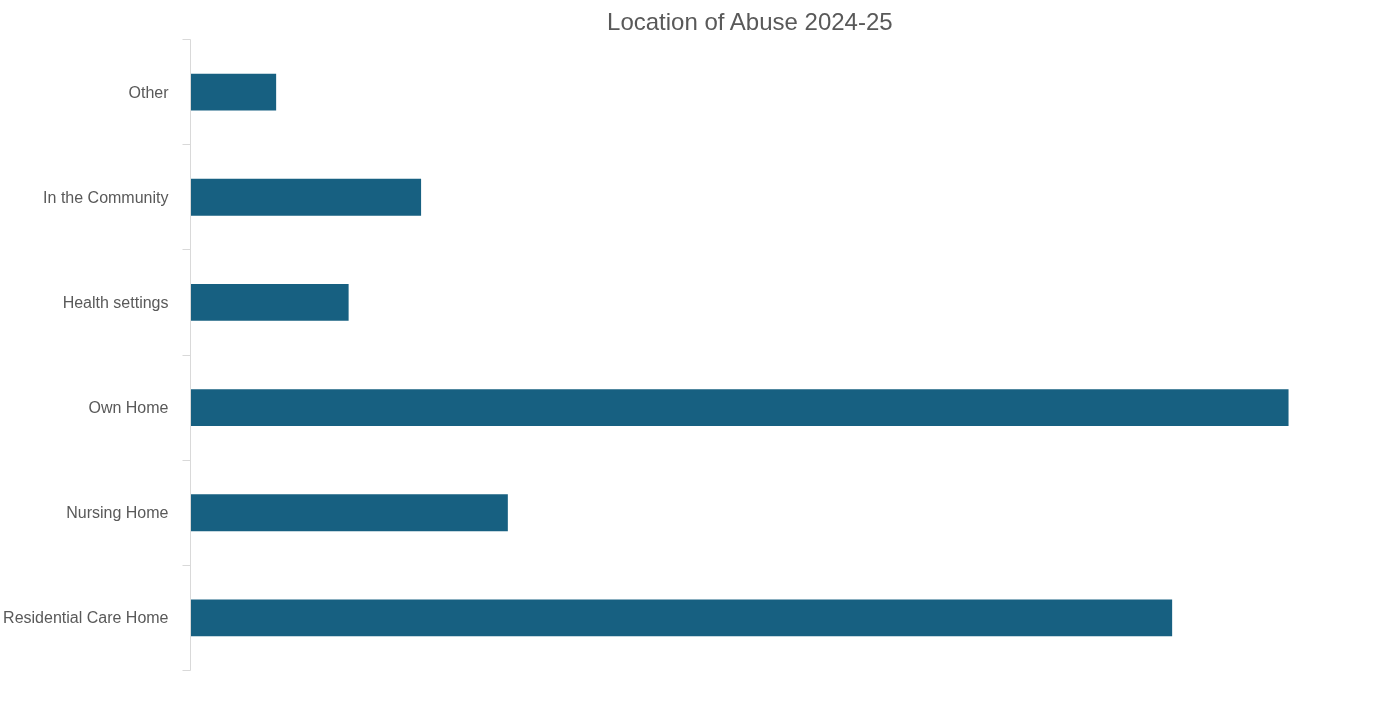 The image size is (1391, 709). I want to click on y-tick-label: Health settings, so click(115, 302).